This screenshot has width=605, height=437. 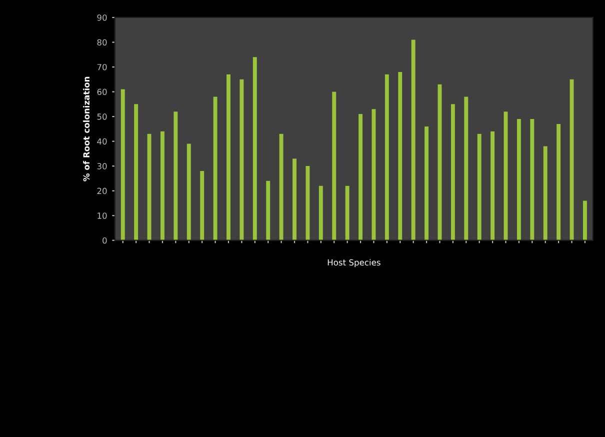 I want to click on y-tick-label: 90, so click(x=102, y=17).